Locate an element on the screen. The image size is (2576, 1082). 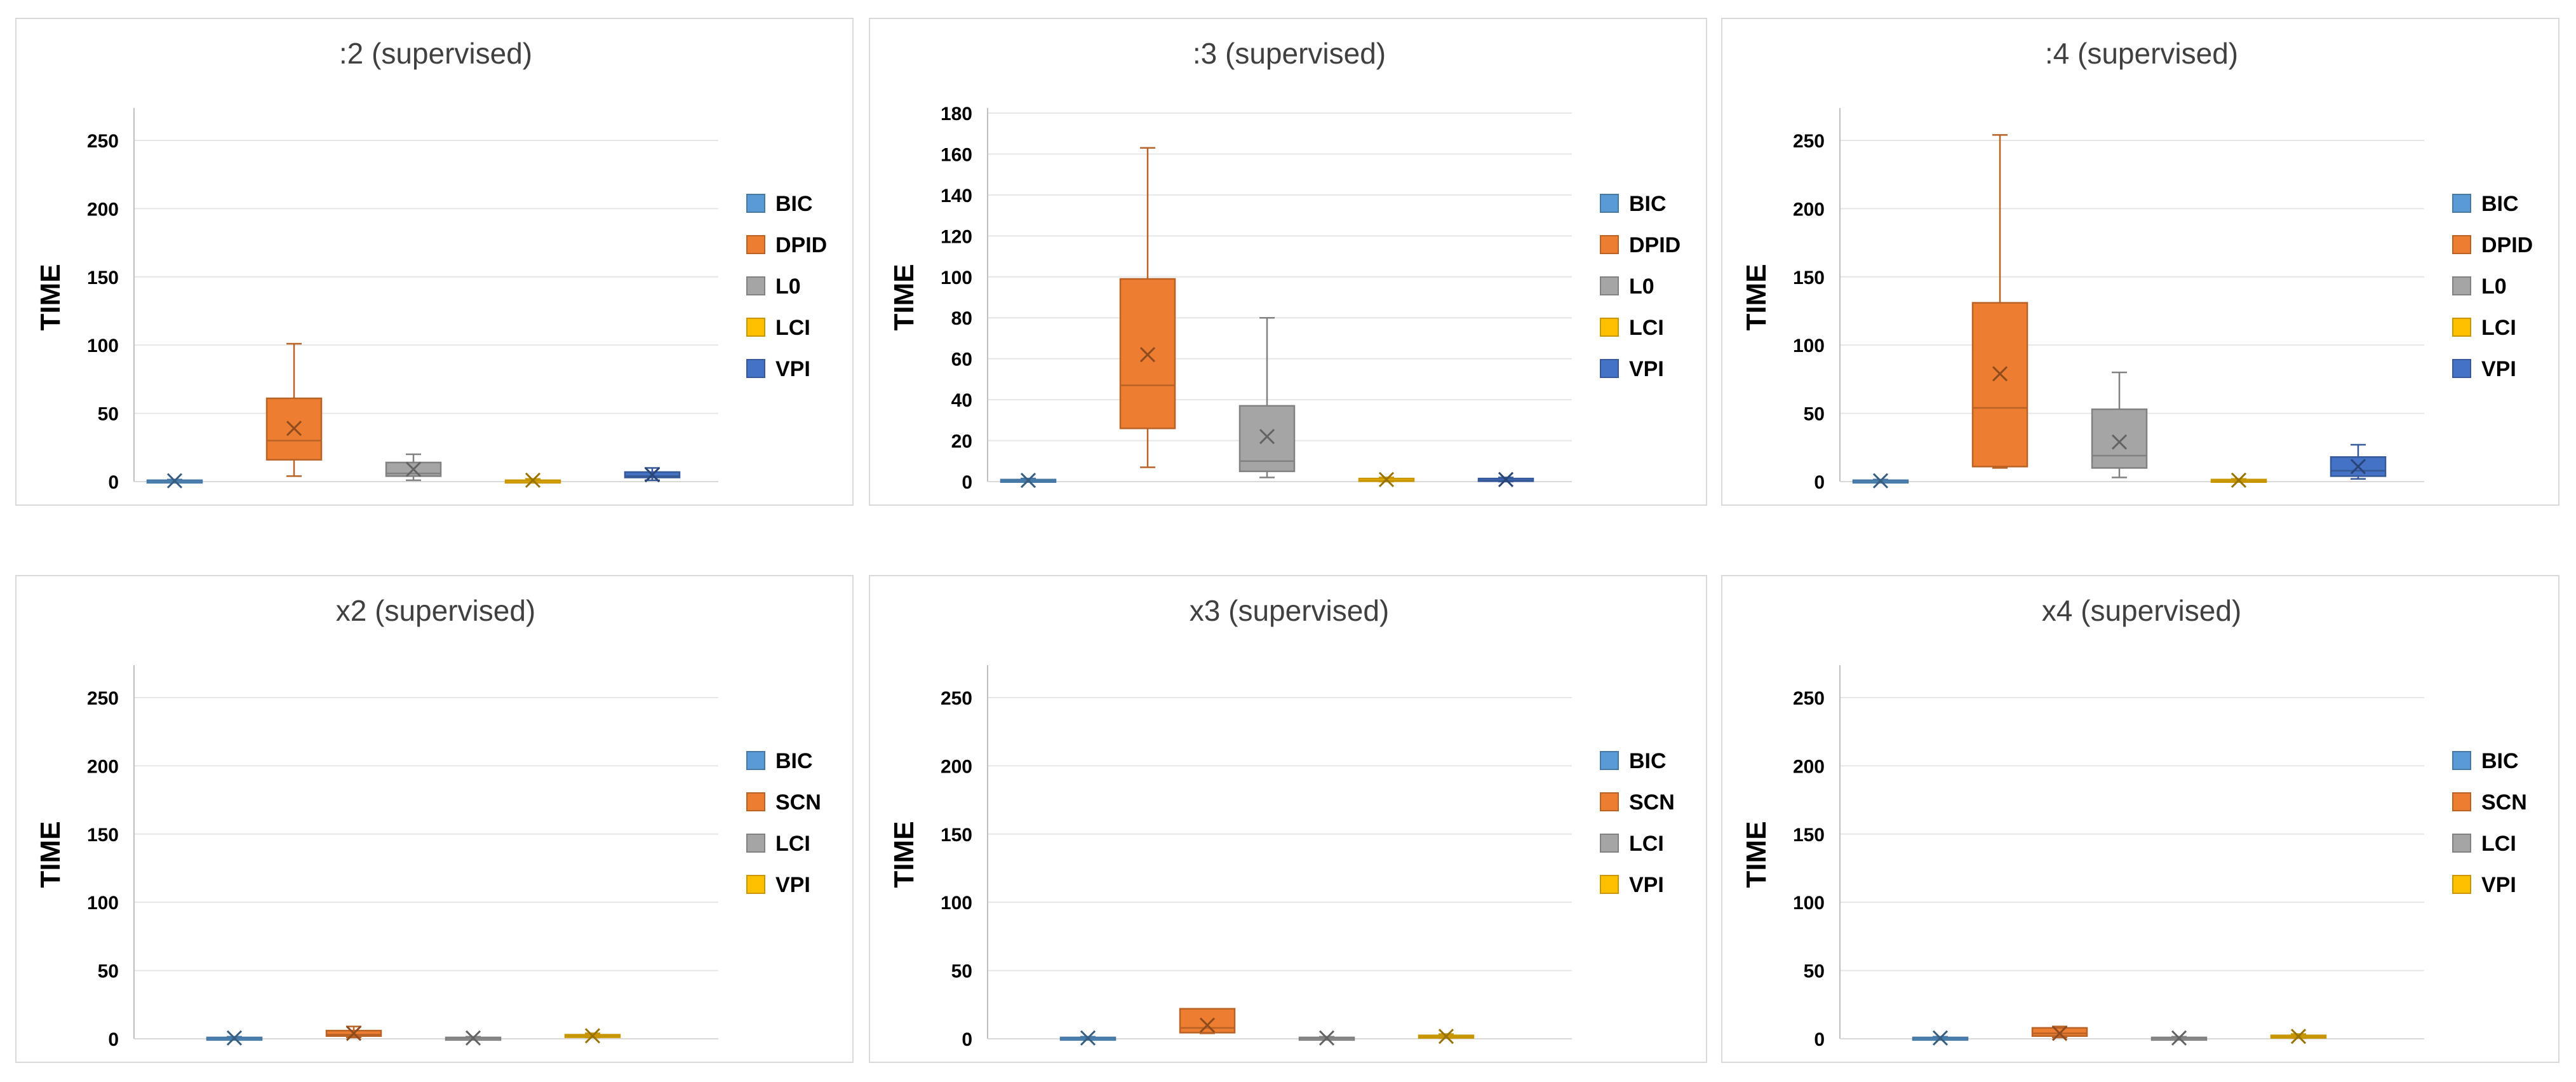
box-l0 is located at coordinates (413, 467).